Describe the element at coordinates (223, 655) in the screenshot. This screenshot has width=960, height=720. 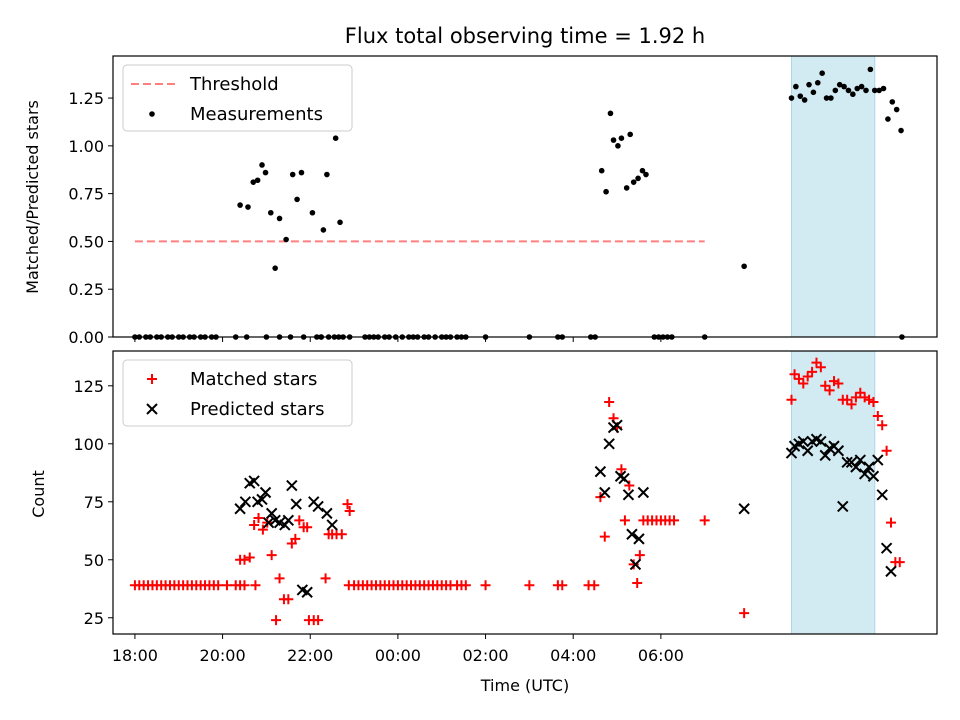
I see `x-tick-label: 20:00` at that location.